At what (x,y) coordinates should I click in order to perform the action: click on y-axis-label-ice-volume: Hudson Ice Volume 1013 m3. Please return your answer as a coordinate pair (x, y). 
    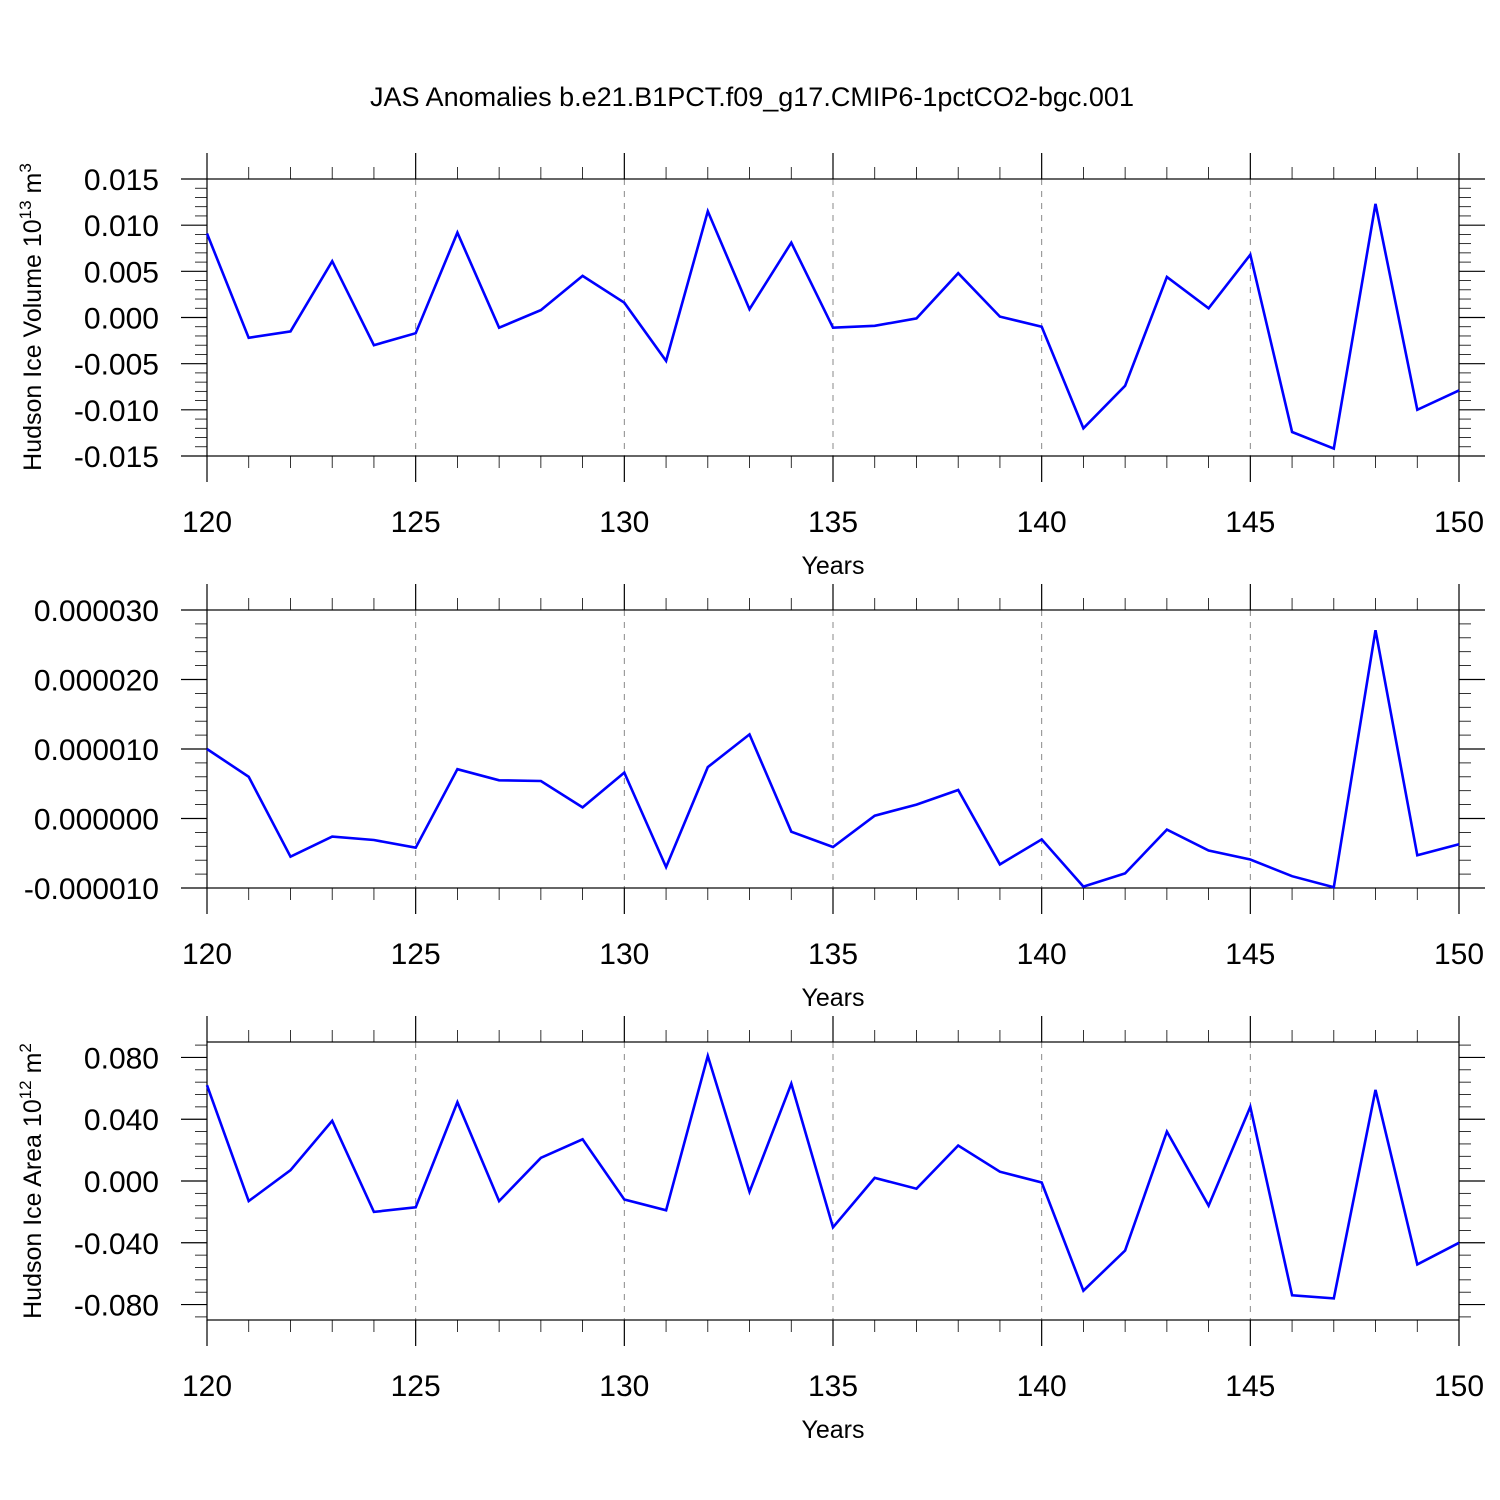
    Looking at the image, I should click on (31, 317).